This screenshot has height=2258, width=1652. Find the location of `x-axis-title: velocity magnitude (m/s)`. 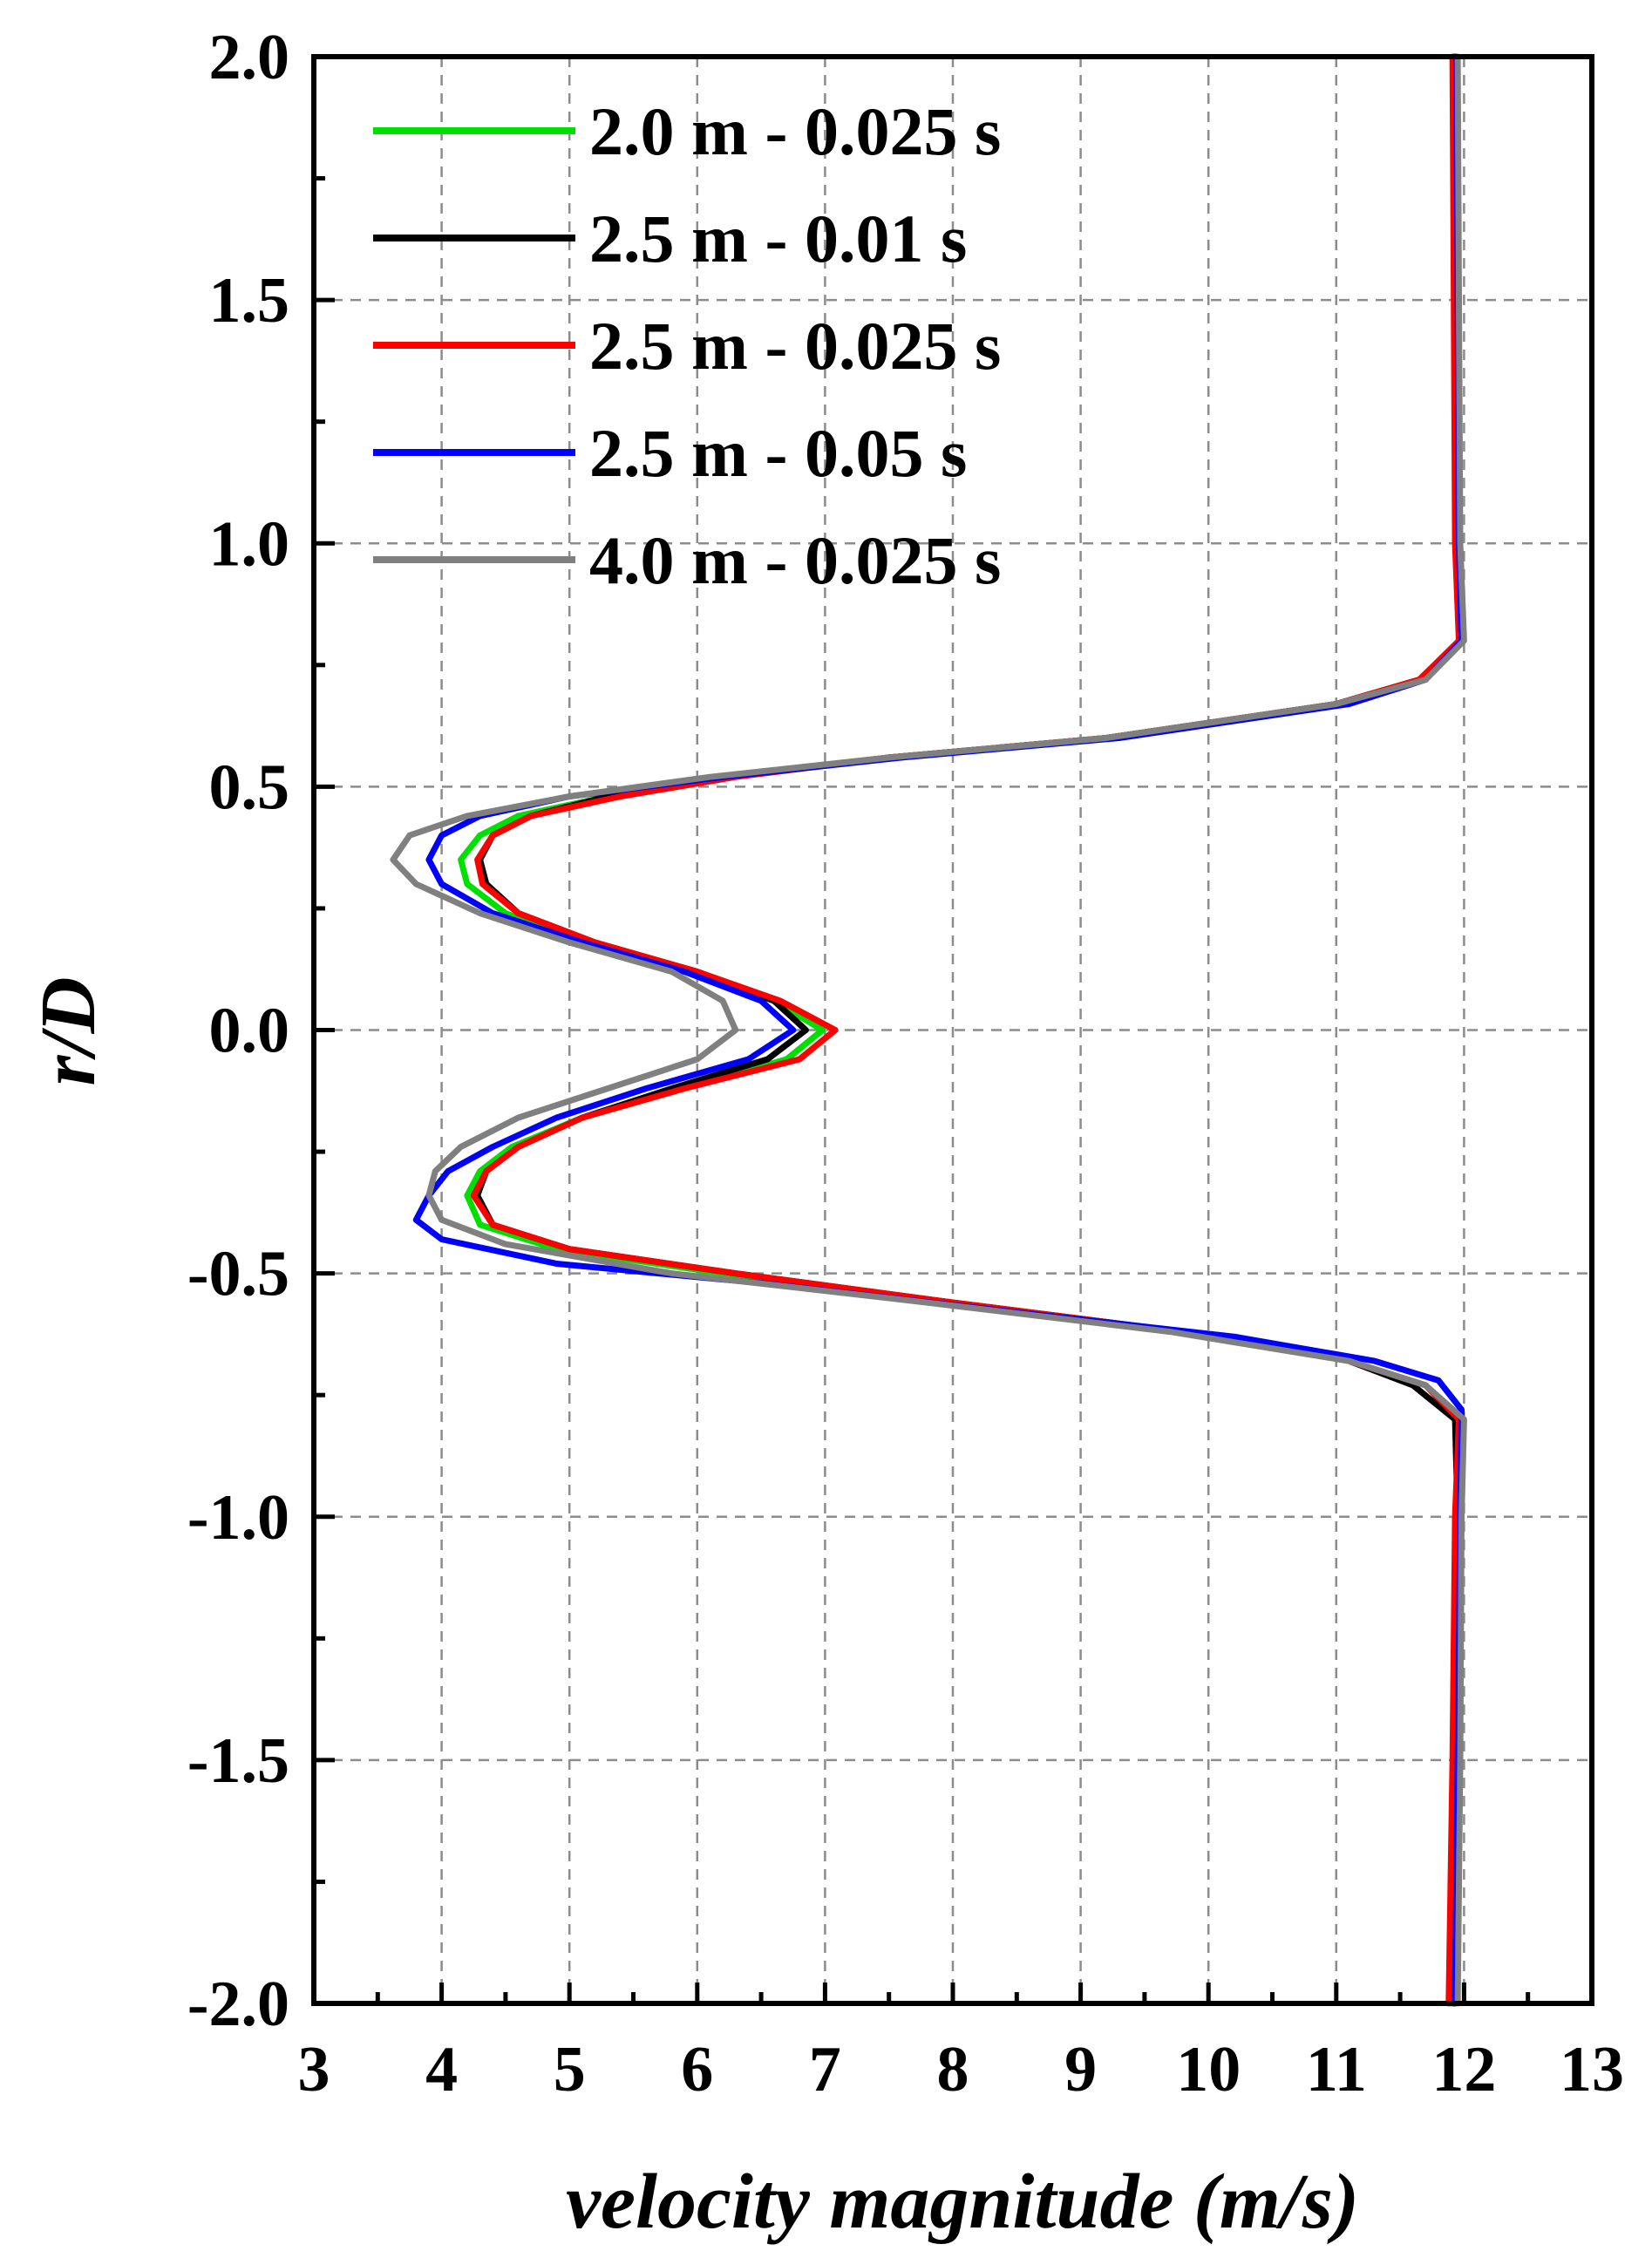

x-axis-title: velocity magnitude (m/s) is located at coordinates (963, 2202).